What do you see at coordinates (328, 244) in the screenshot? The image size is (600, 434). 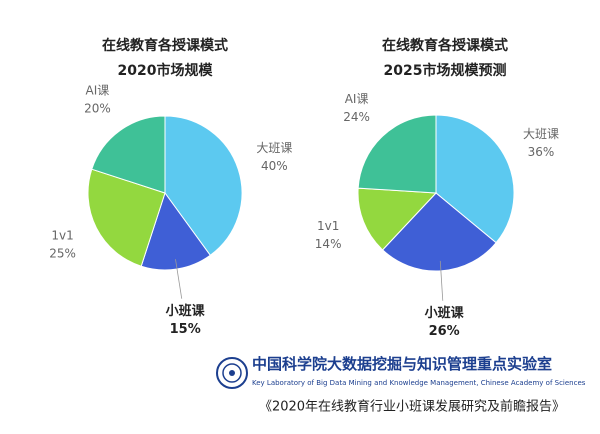 I see `value-label: 14%` at bounding box center [328, 244].